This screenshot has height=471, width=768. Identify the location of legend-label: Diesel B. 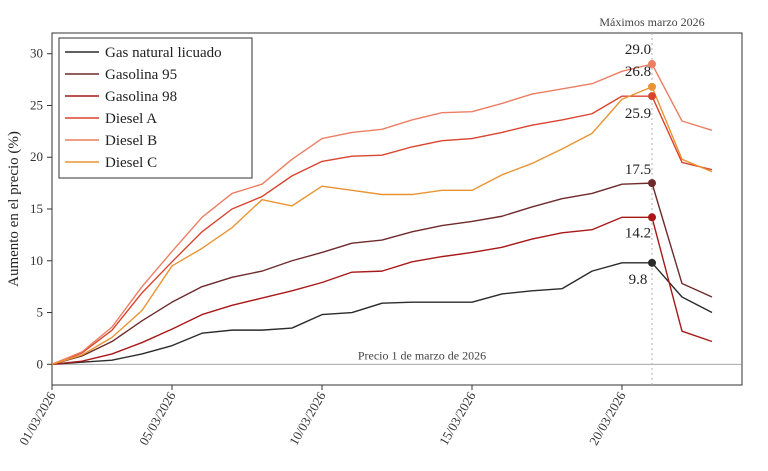
(131, 141).